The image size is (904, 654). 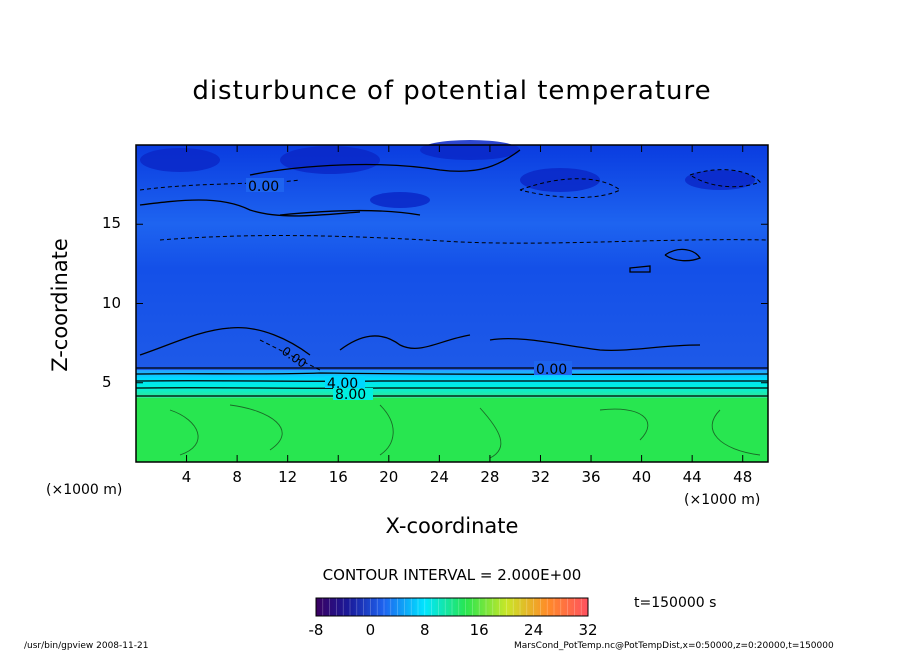 What do you see at coordinates (722, 500) in the screenshot?
I see `x-unit-right: (×1000 m)` at bounding box center [722, 500].